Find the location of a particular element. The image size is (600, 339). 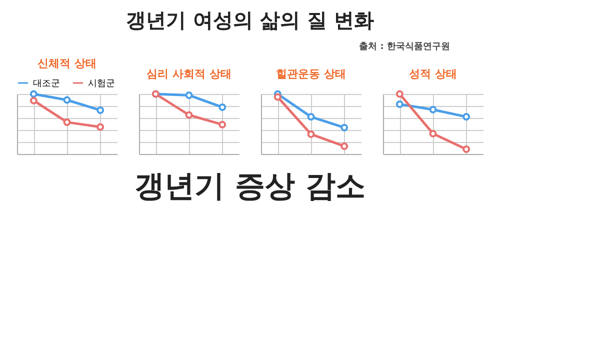

chart-title: 힐관운동 상태 is located at coordinates (311, 73).